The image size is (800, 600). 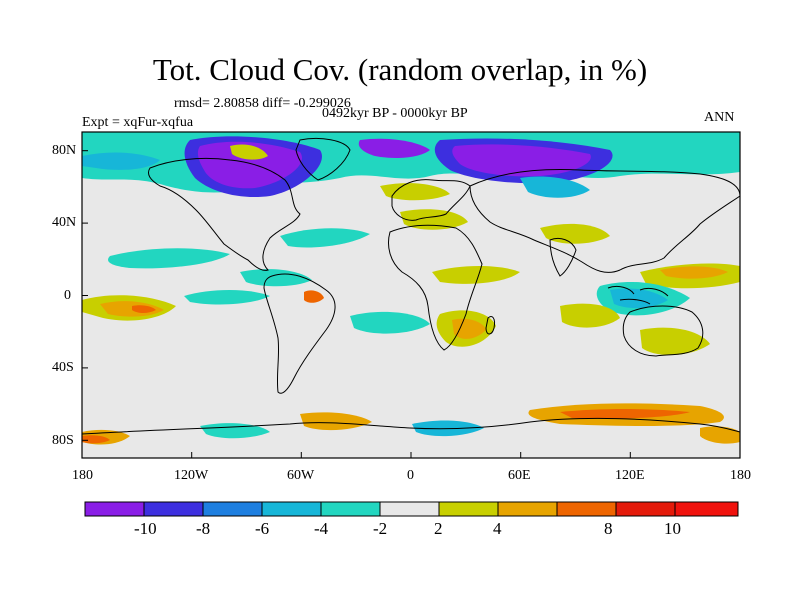 What do you see at coordinates (630, 475) in the screenshot?
I see `x-tick-label: 120E` at bounding box center [630, 475].